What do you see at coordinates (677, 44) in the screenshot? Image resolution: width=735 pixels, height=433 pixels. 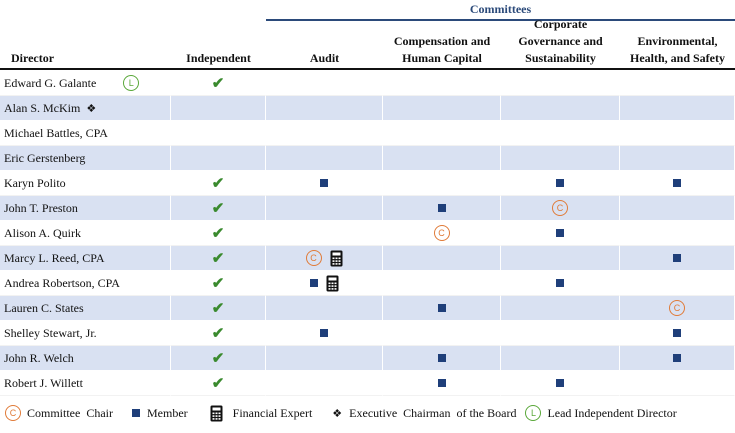 I see `col-header-ehs: Environmental, Health, and Safety` at bounding box center [677, 44].